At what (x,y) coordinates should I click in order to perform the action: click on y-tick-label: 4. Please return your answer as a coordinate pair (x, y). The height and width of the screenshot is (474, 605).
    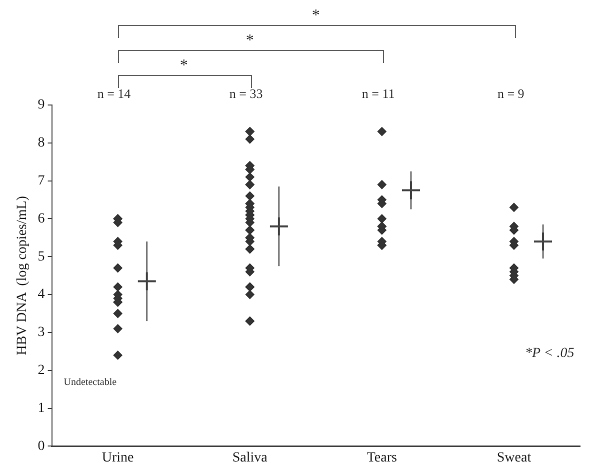
    Looking at the image, I should click on (41, 294).